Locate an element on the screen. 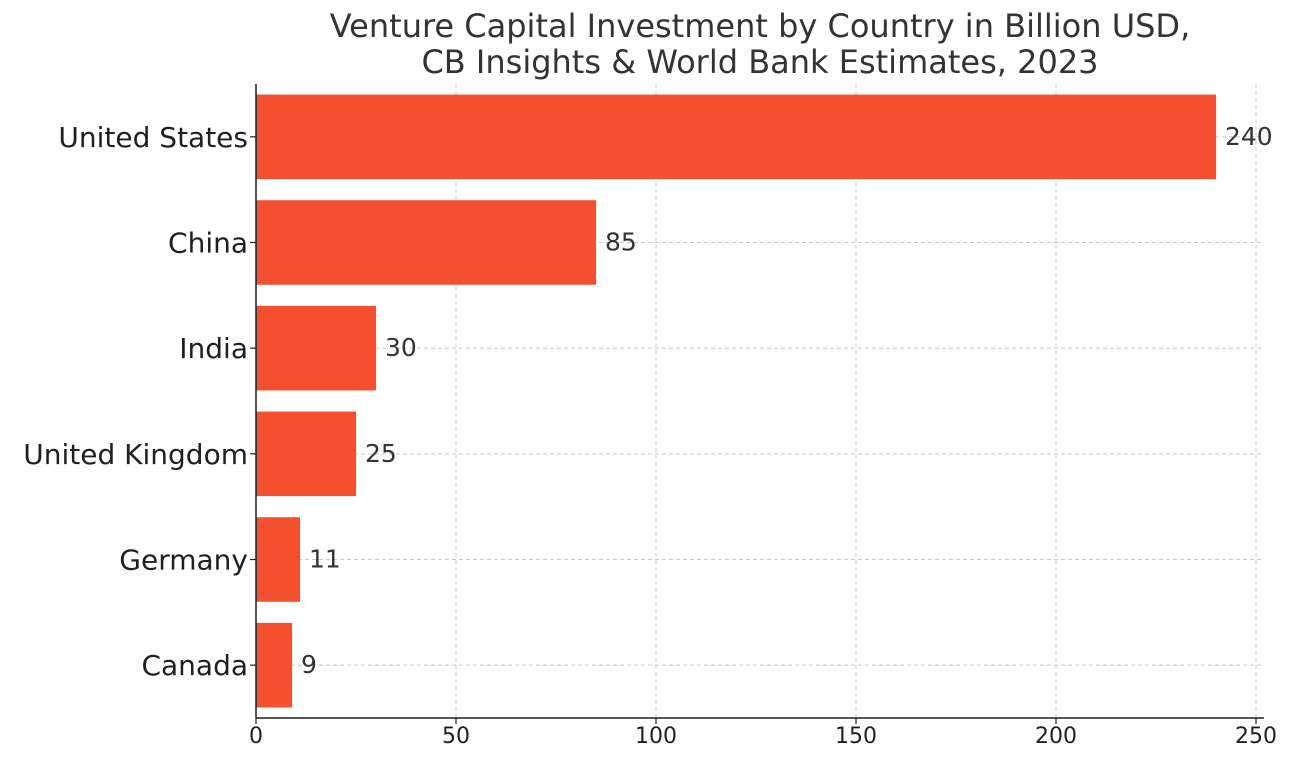  category-label: India is located at coordinates (213, 348).